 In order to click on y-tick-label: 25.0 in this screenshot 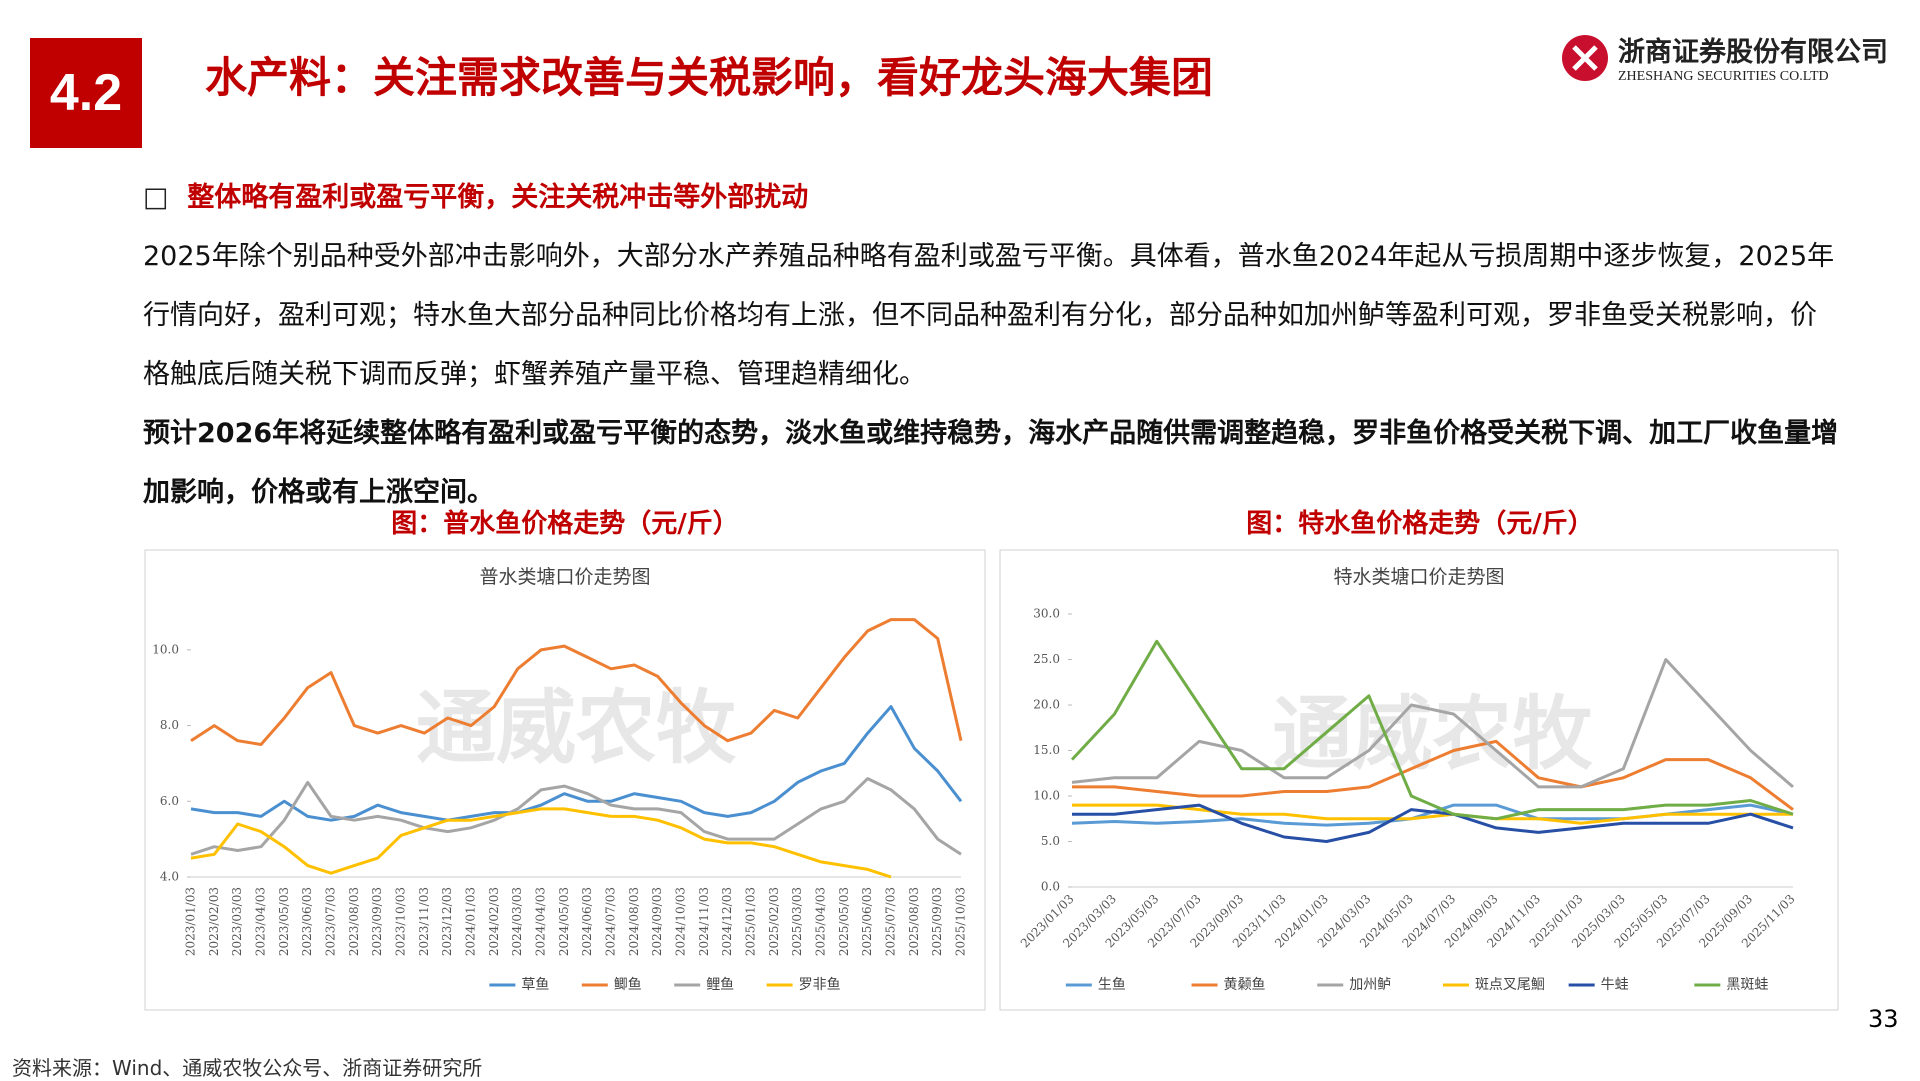, I will do `click(1046, 659)`.